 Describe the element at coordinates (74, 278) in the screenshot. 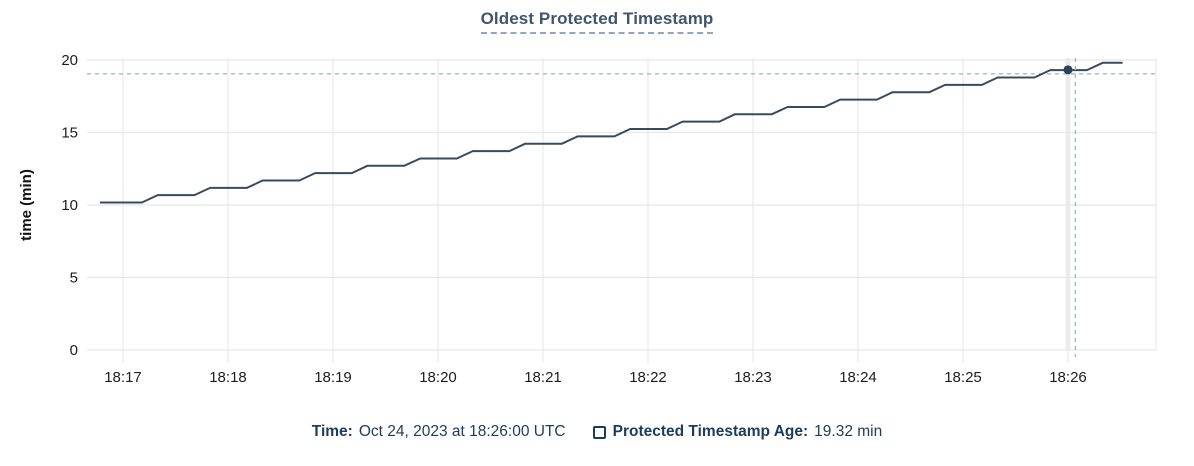

I see `y-tick-label: 5` at that location.